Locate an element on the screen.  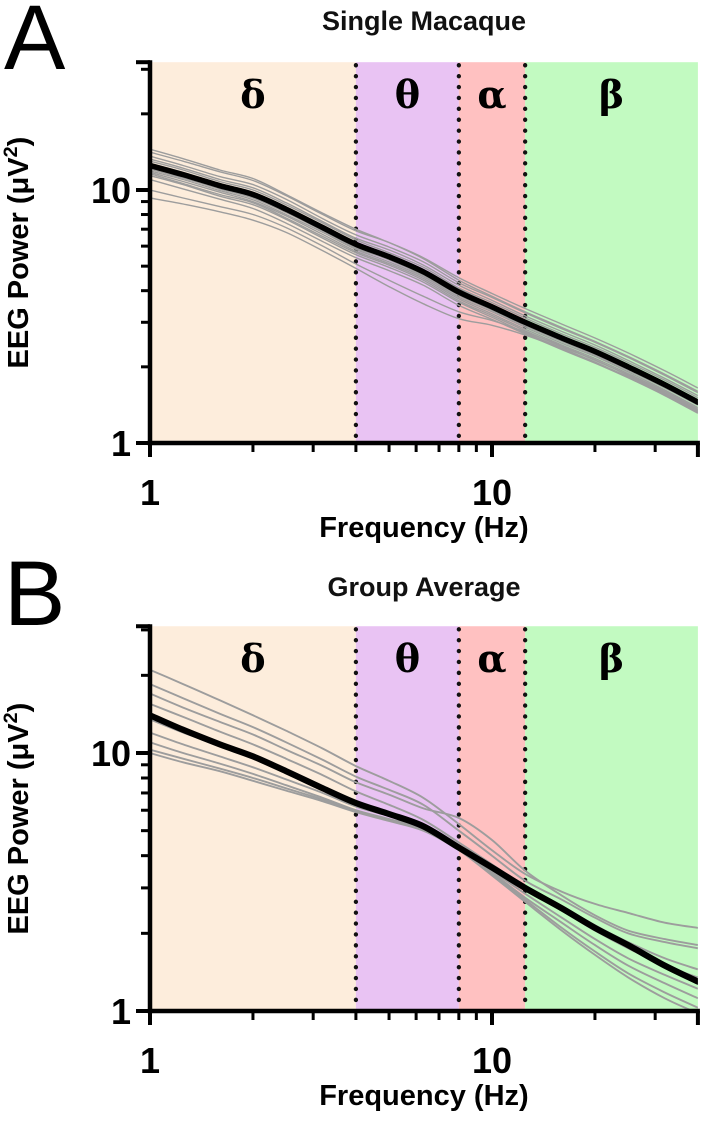
panel-a-title: Single Macaque is located at coordinates (424, 21).